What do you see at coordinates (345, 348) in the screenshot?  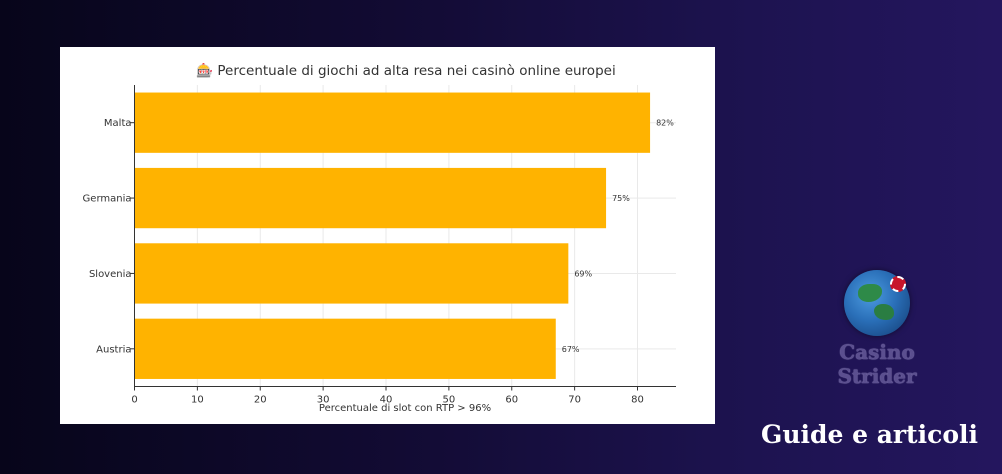 I see `bar-austria` at bounding box center [345, 348].